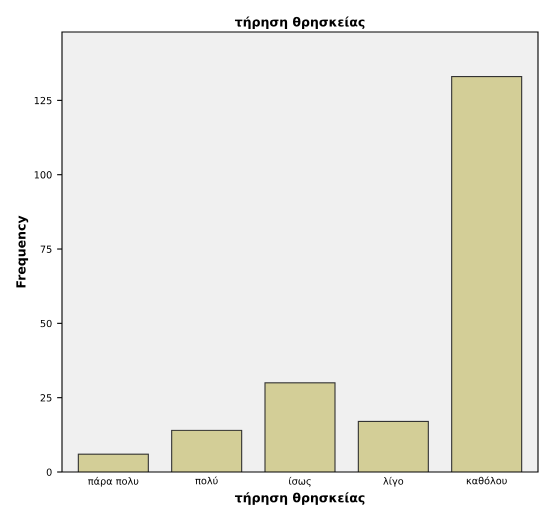 The image size is (540, 526). I want to click on y-tick-label: 0, so click(49, 472).